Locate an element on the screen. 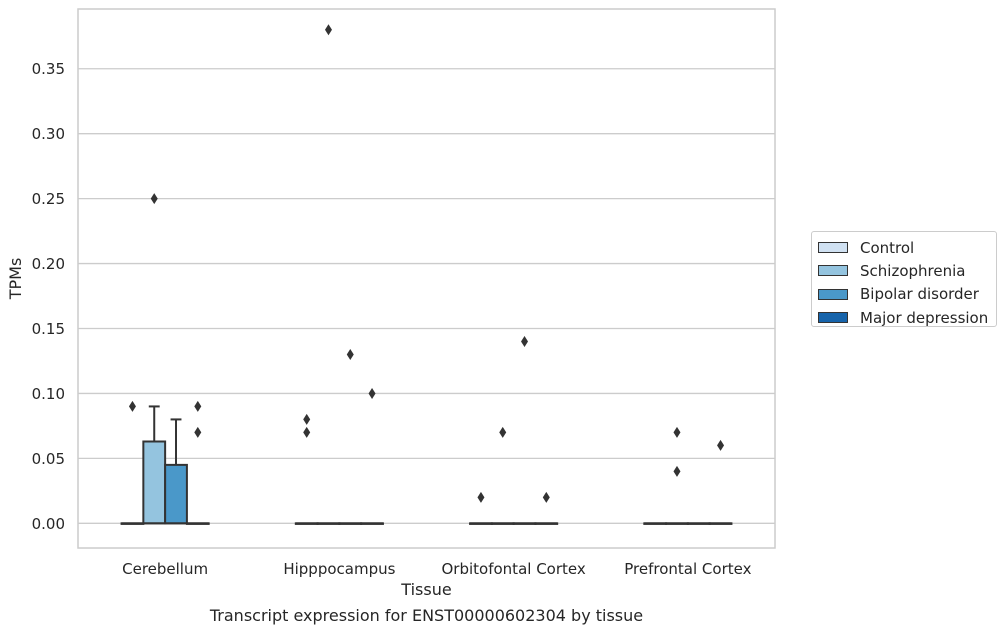  y-tick-label: 0.30 is located at coordinates (48, 134).